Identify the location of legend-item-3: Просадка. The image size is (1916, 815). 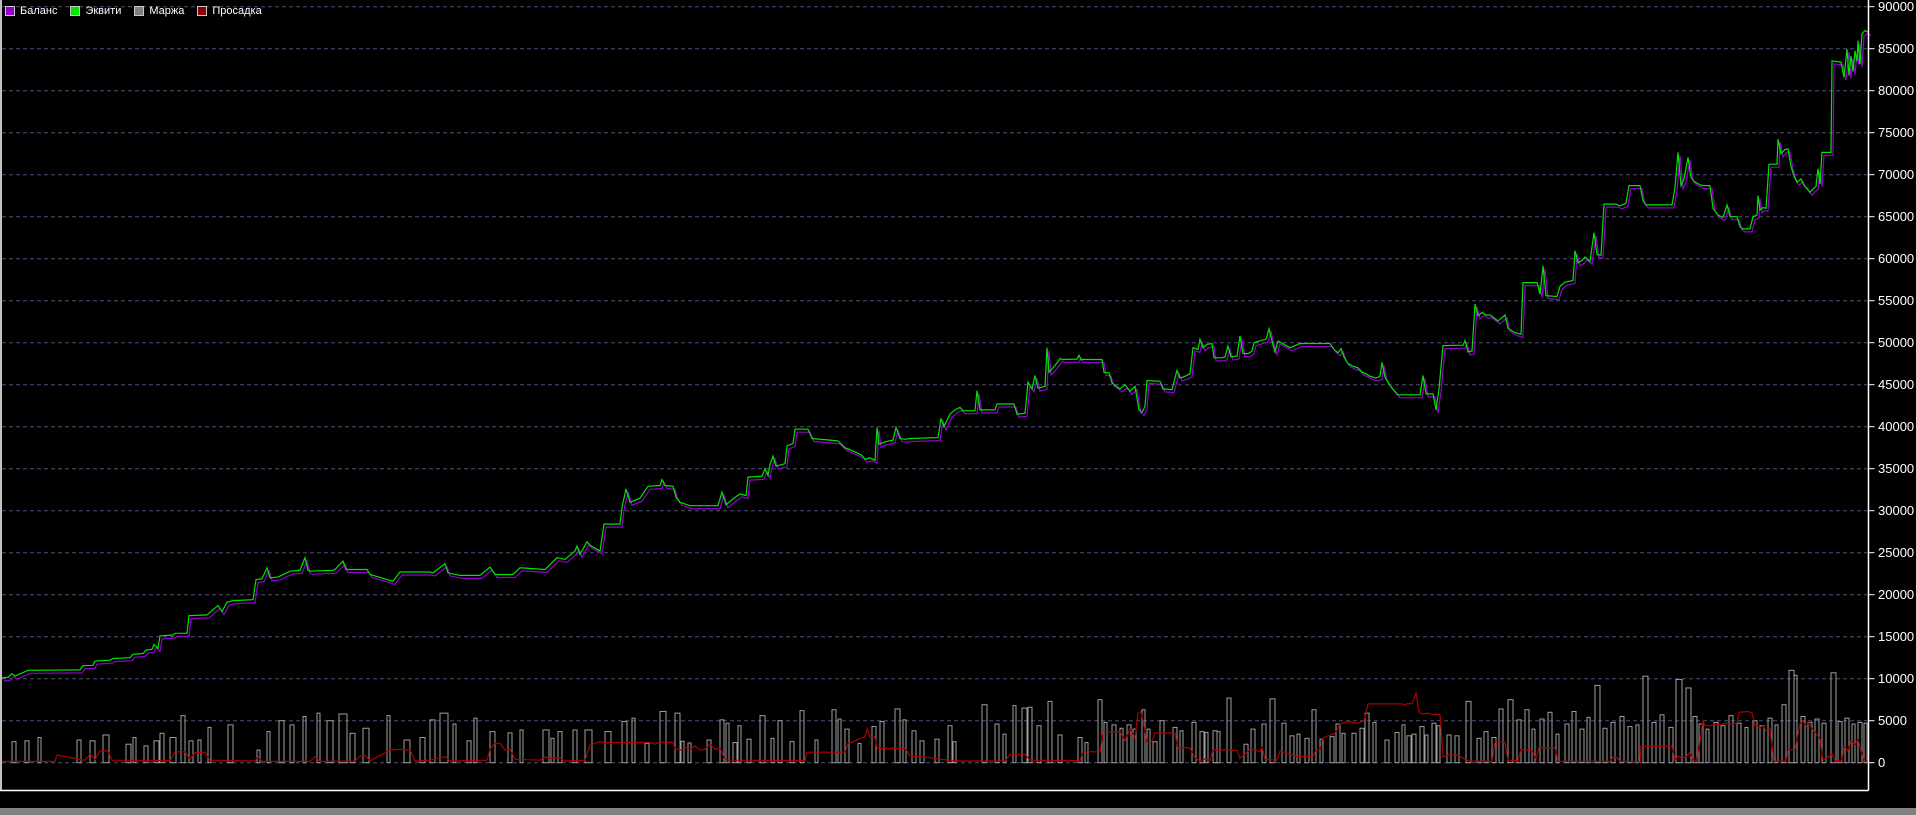
(229, 11).